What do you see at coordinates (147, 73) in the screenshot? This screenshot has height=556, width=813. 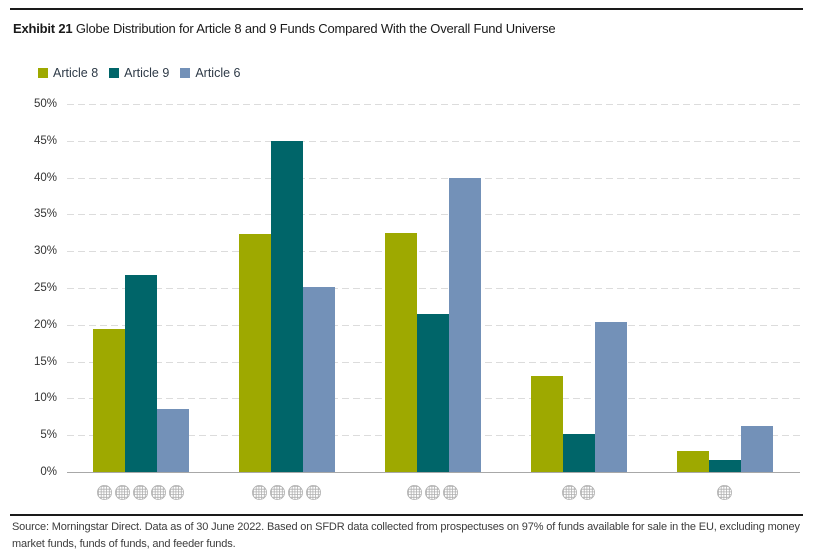 I see `legend-label: Article 9` at bounding box center [147, 73].